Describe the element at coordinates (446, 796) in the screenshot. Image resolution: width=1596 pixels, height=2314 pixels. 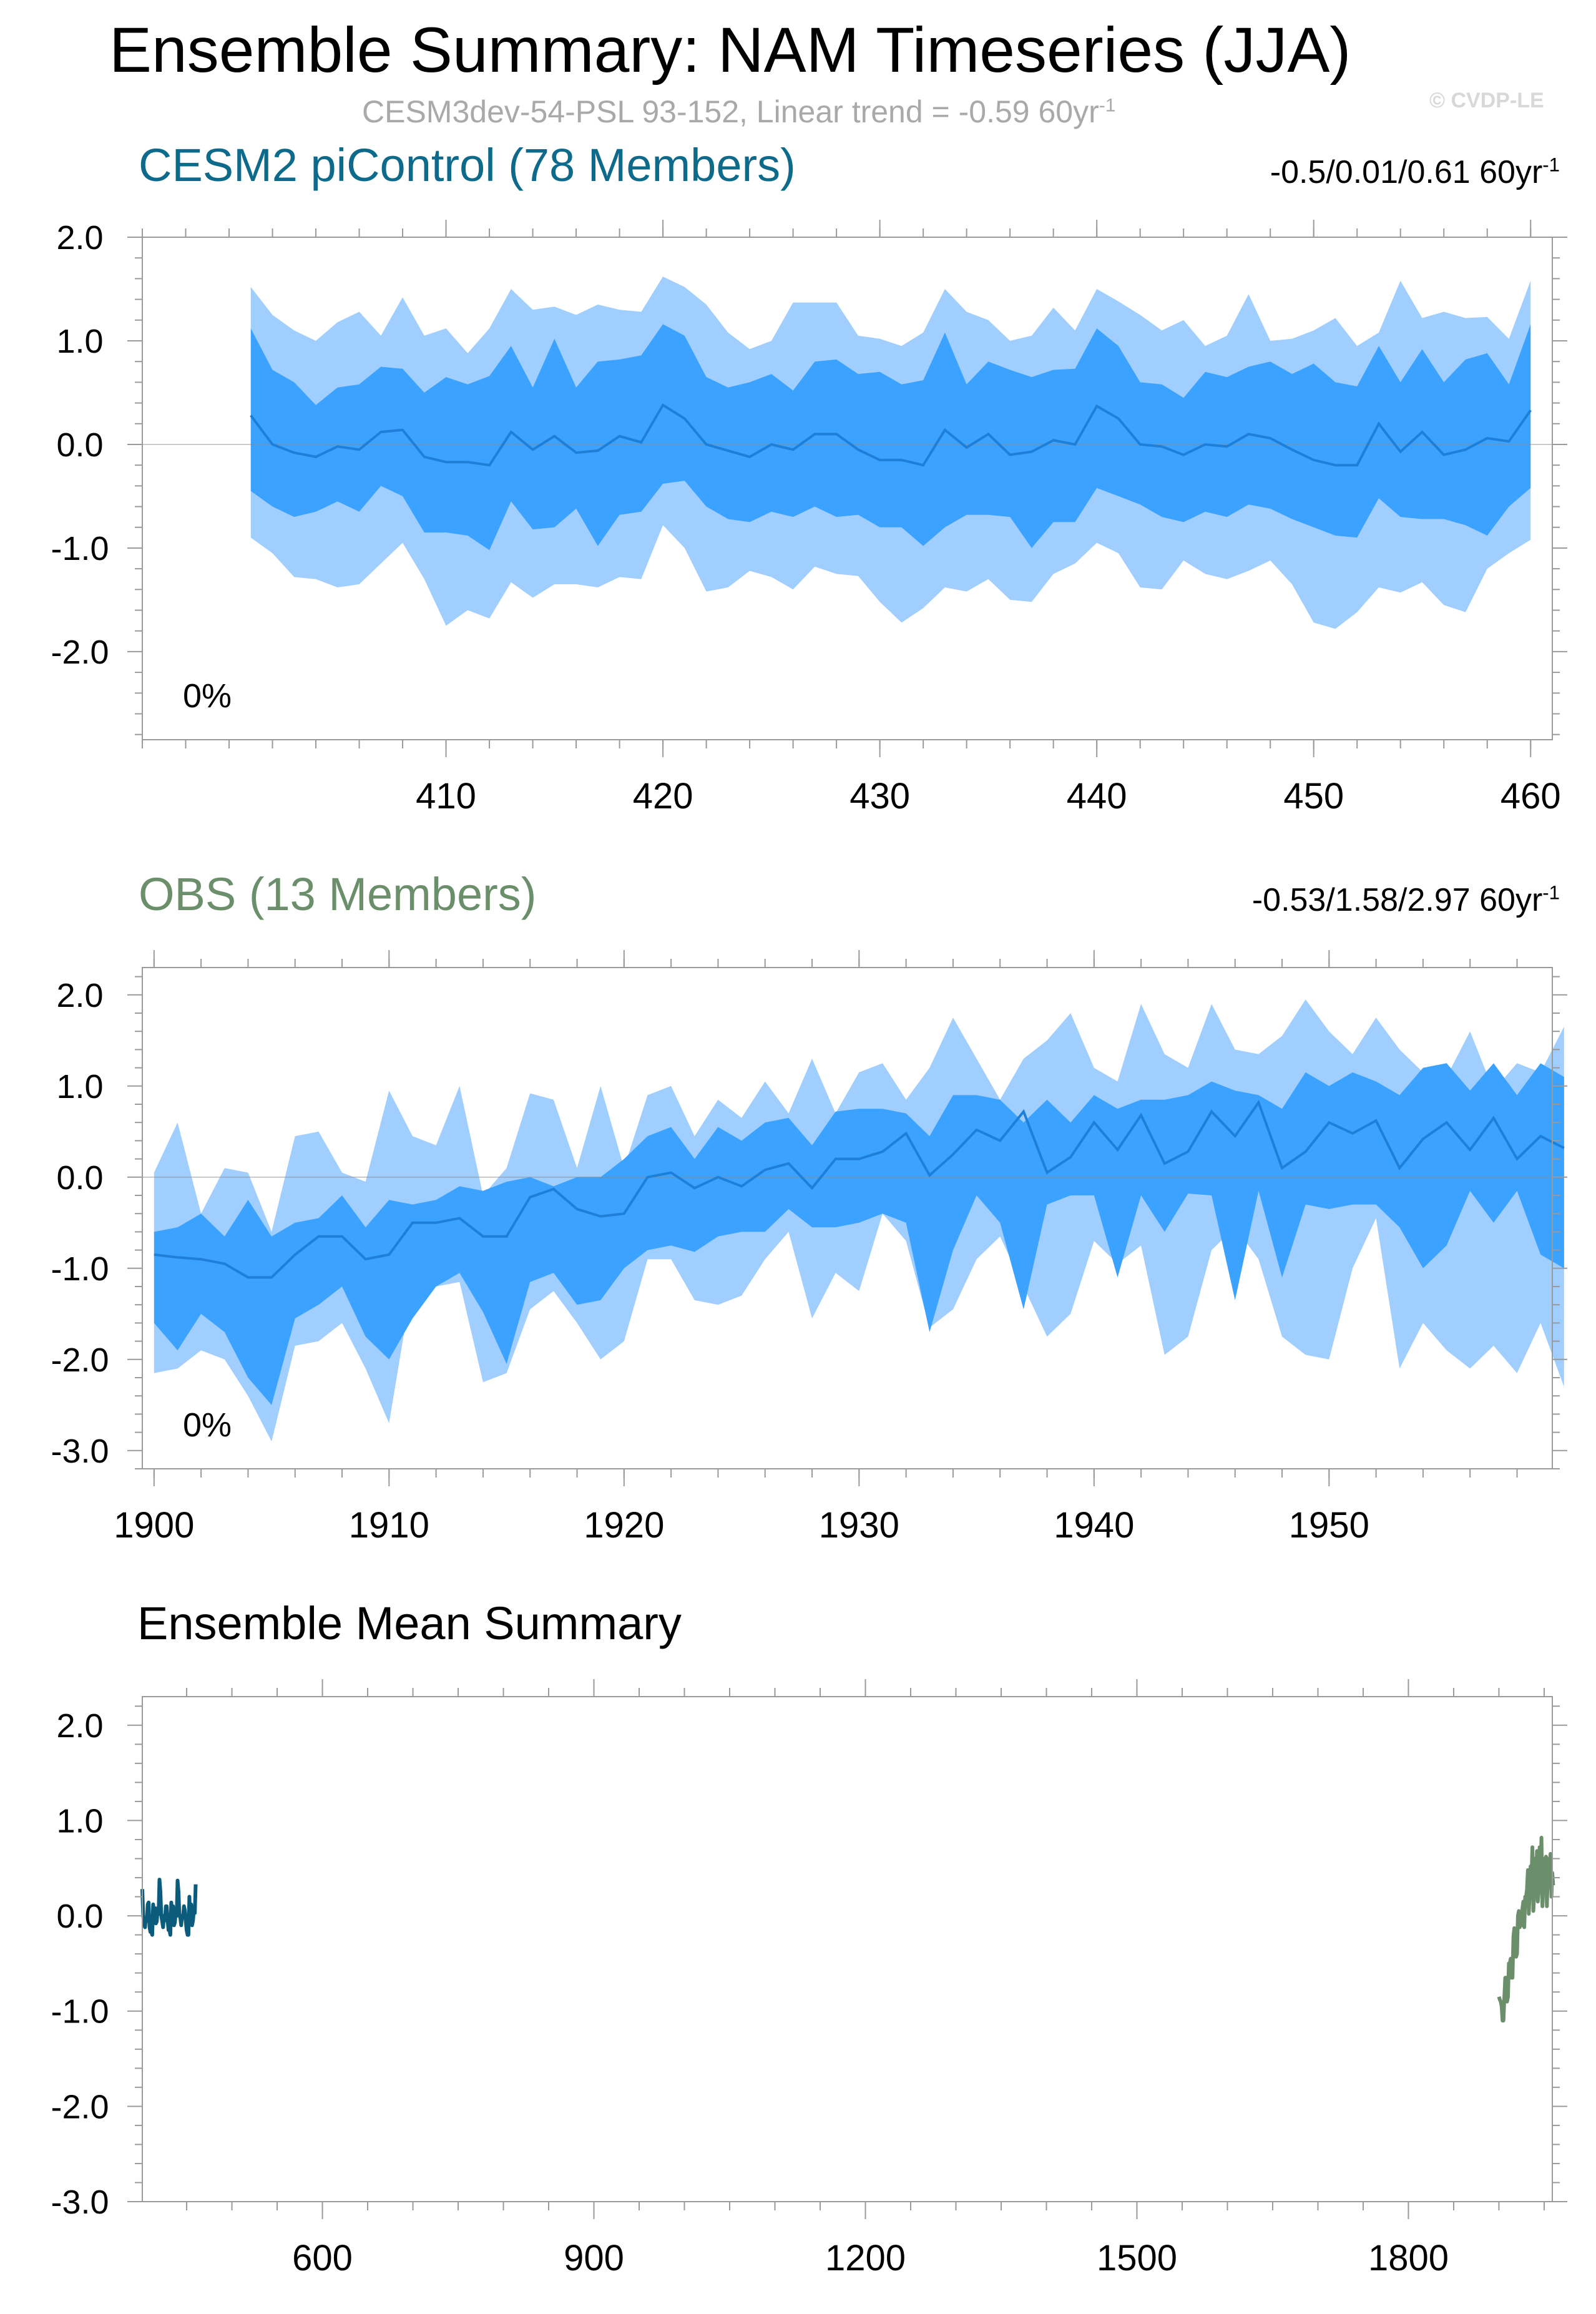
I see `panel1-xtick-label: 410` at that location.